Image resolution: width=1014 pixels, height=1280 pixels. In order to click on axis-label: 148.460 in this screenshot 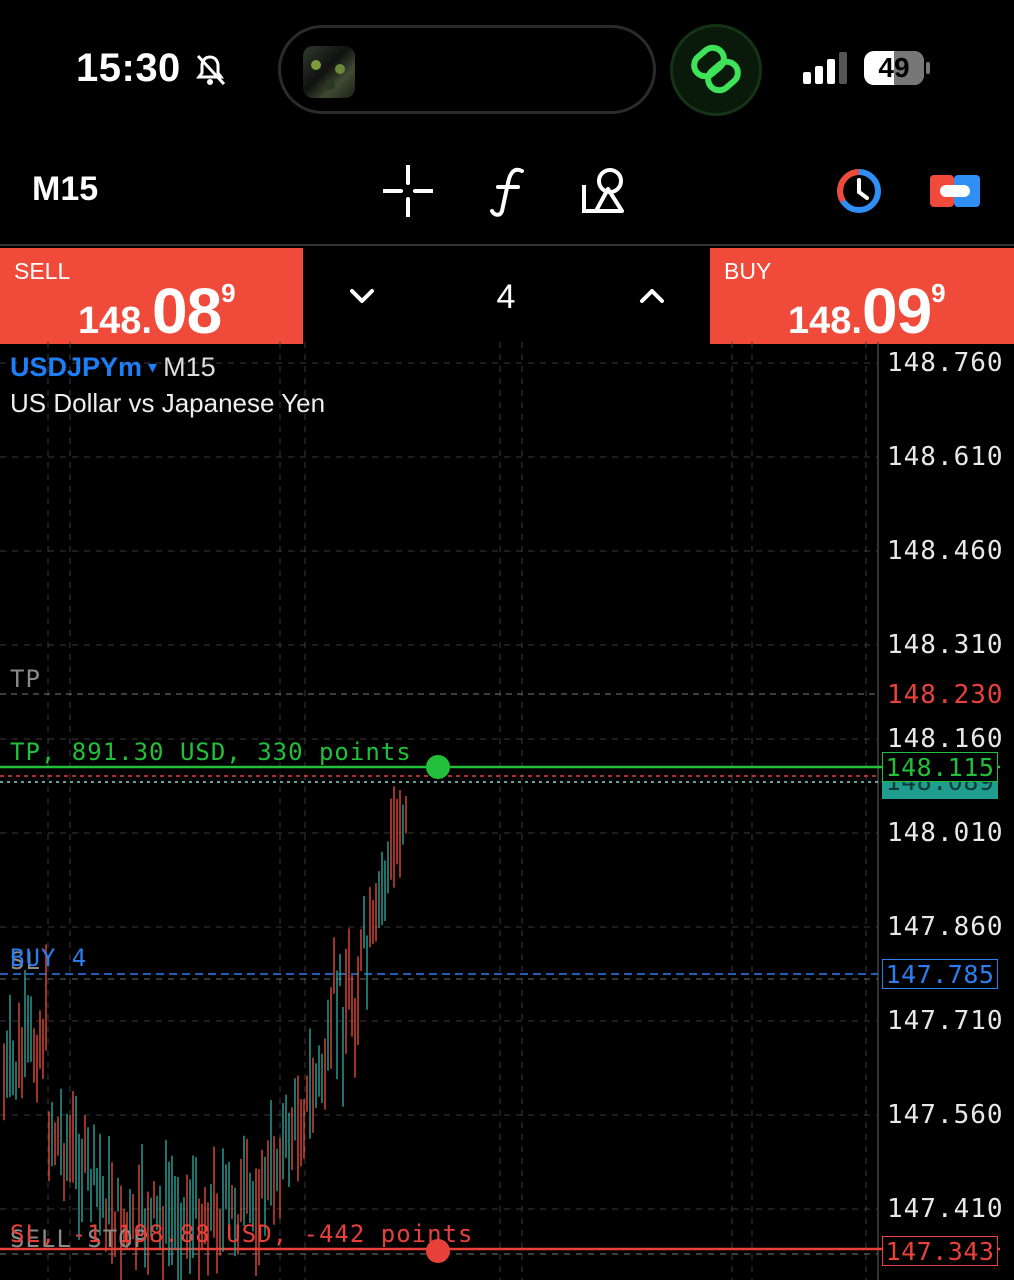, I will do `click(945, 551)`.